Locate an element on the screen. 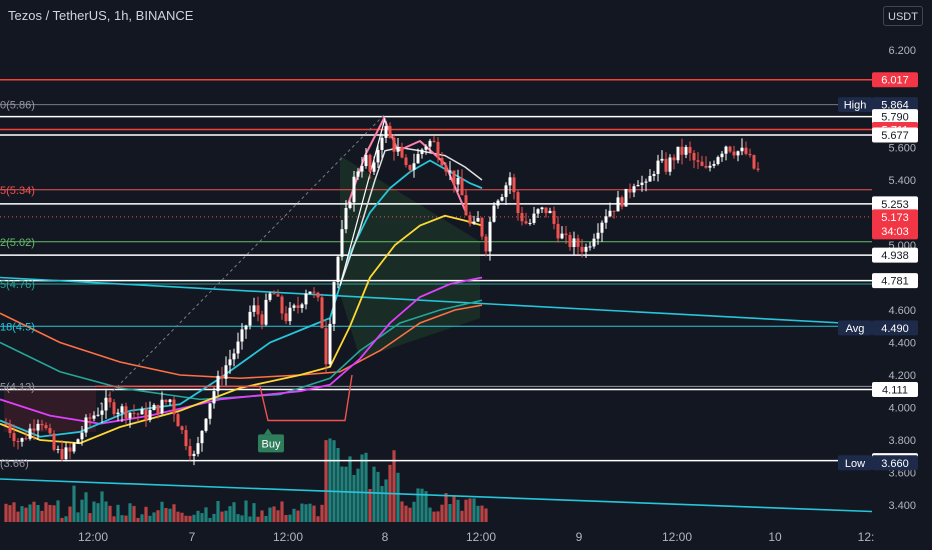 The width and height of the screenshot is (932, 550). price-label-avg-value: 4.490 is located at coordinates (895, 328).